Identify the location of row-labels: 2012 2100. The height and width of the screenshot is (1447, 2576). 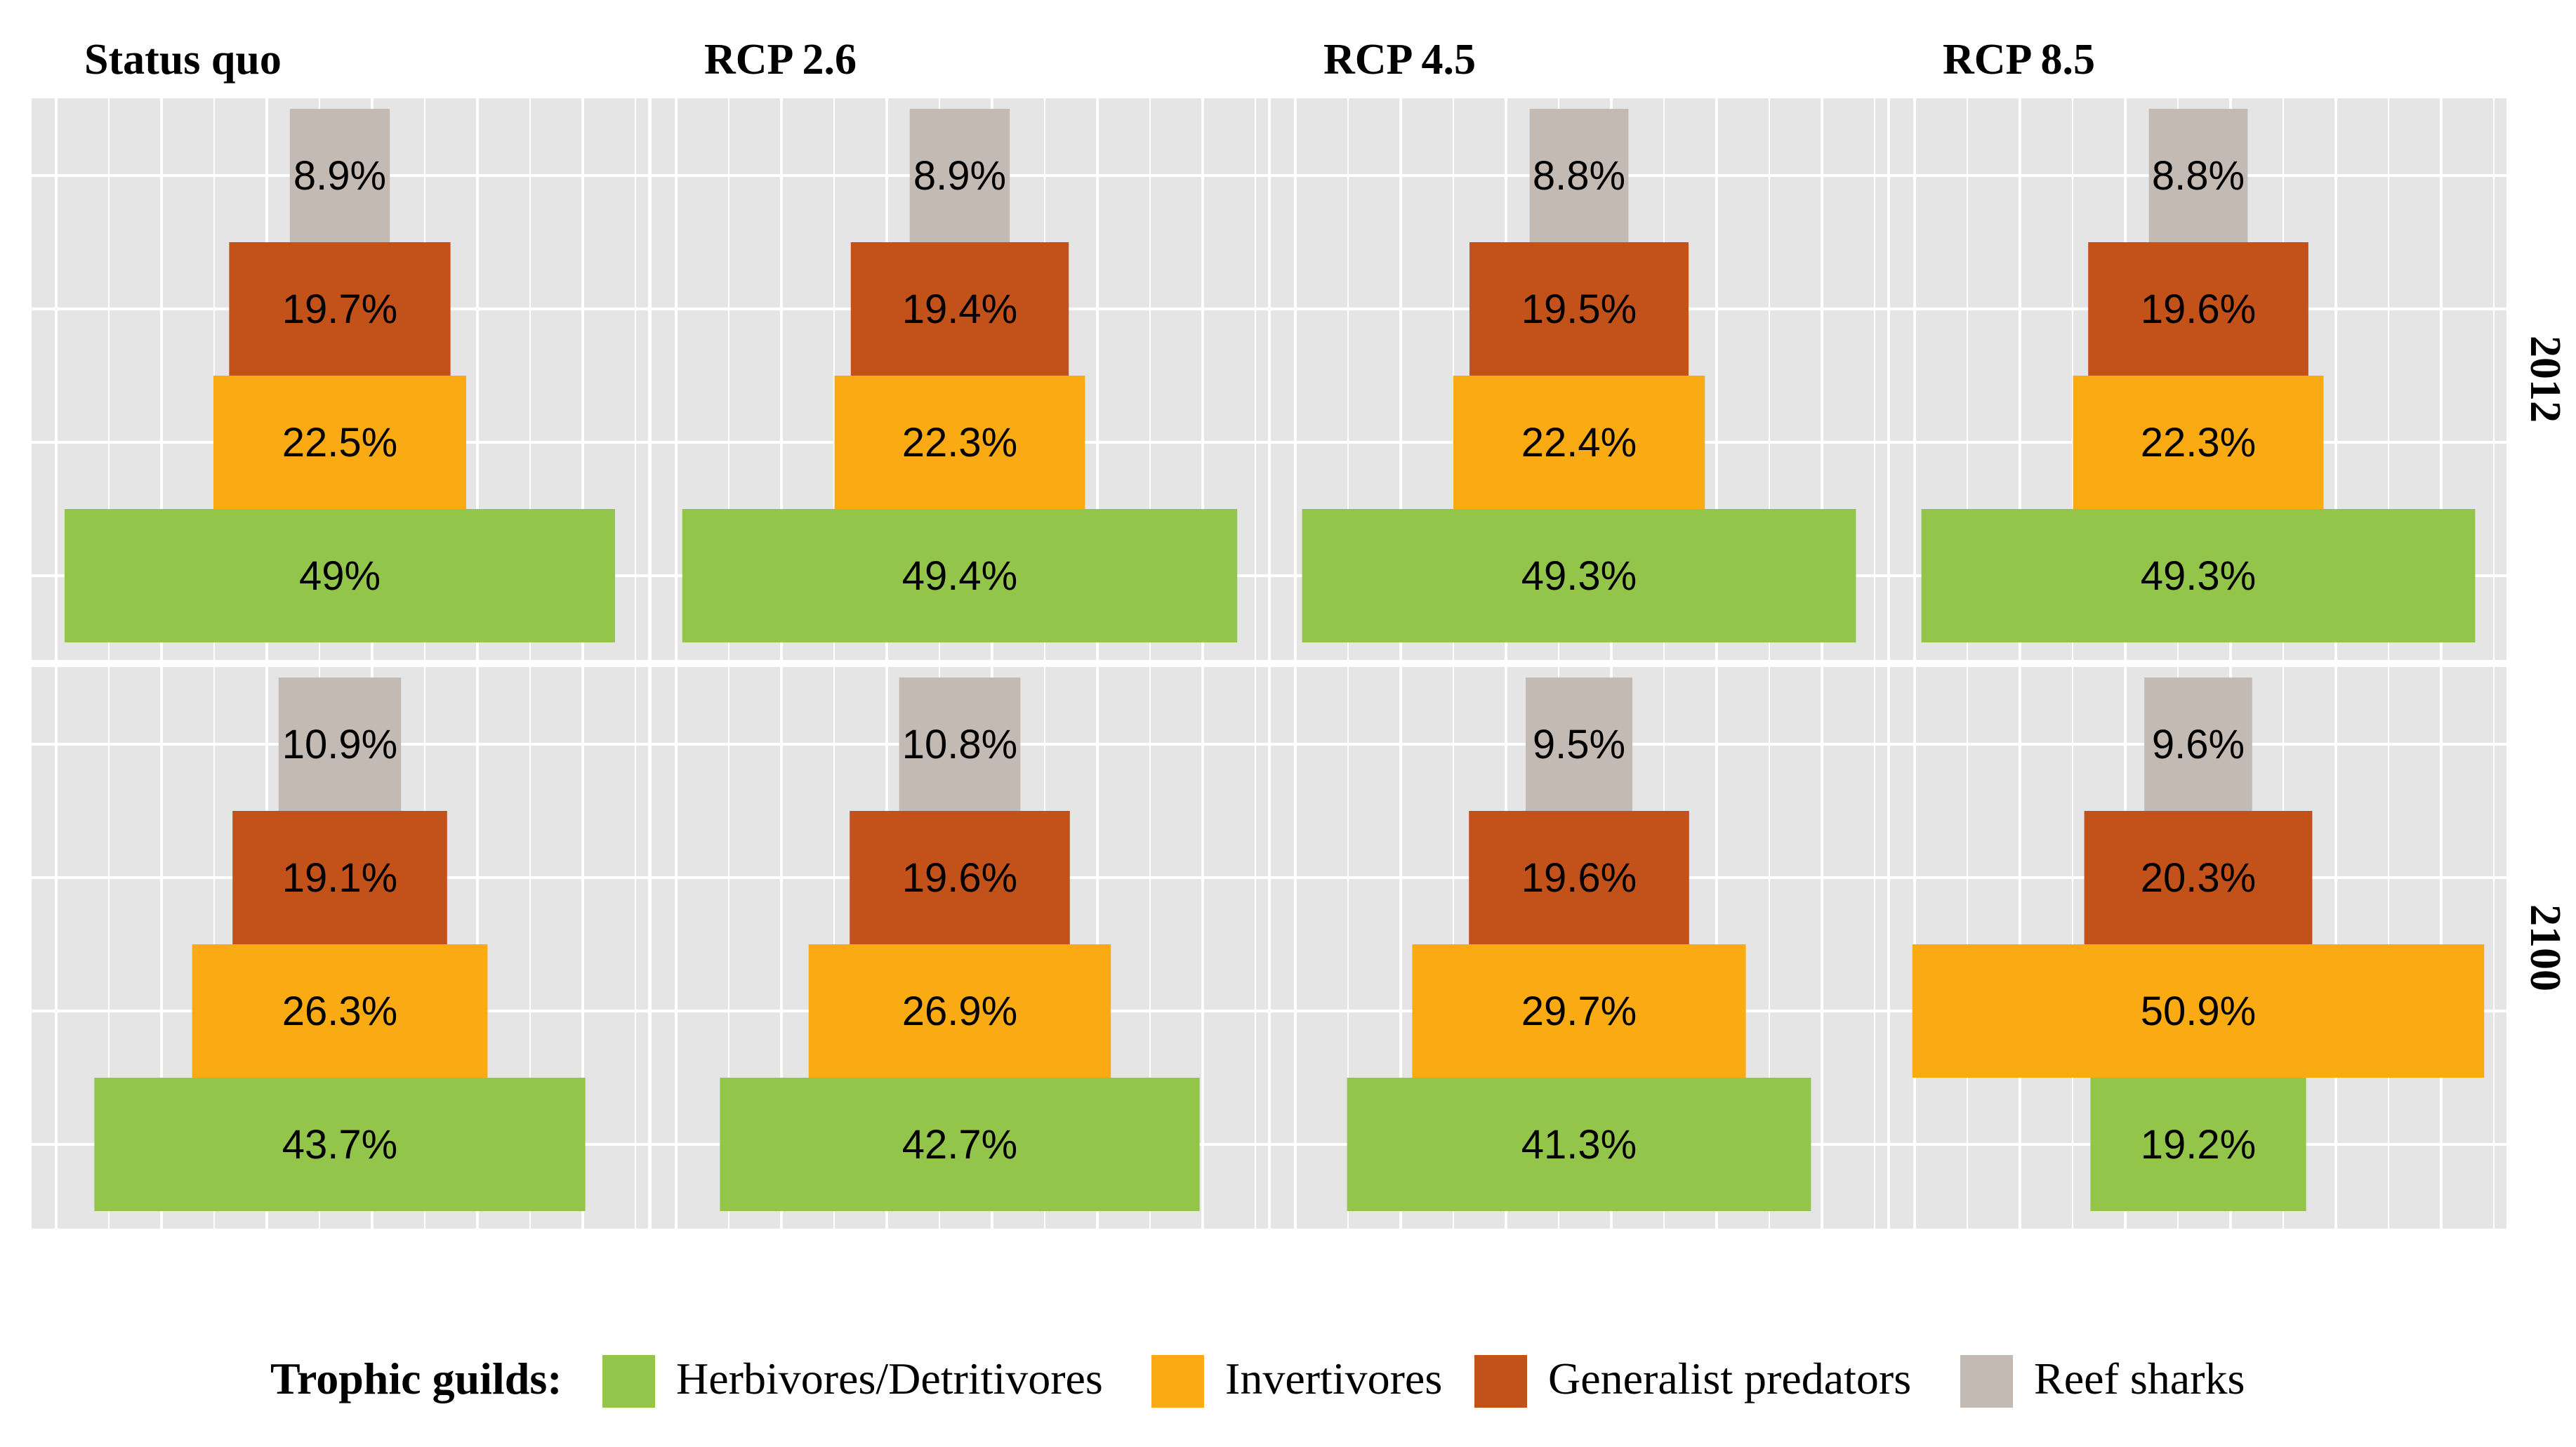
(2545, 663).